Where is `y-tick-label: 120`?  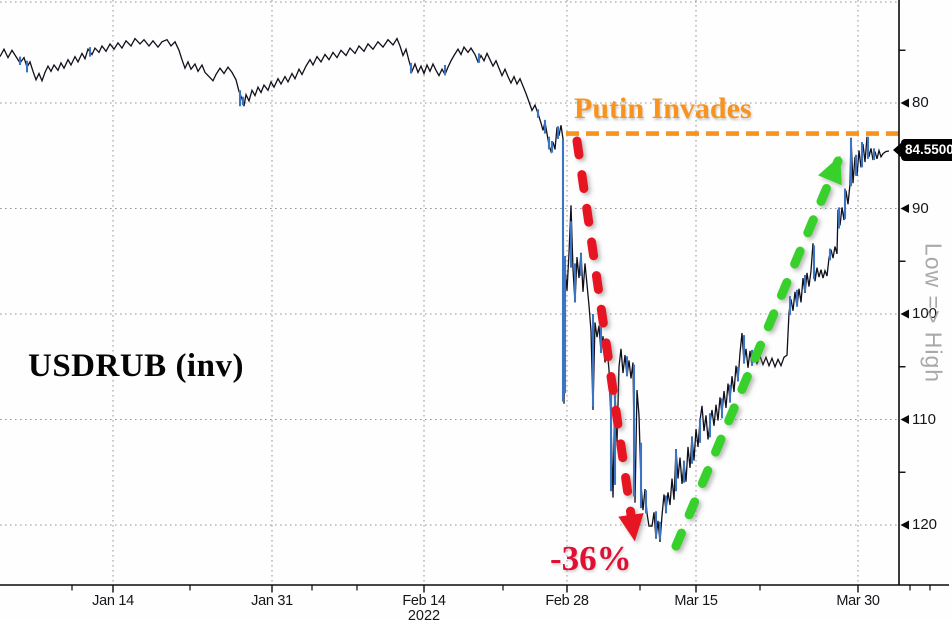
y-tick-label: 120 is located at coordinates (925, 524).